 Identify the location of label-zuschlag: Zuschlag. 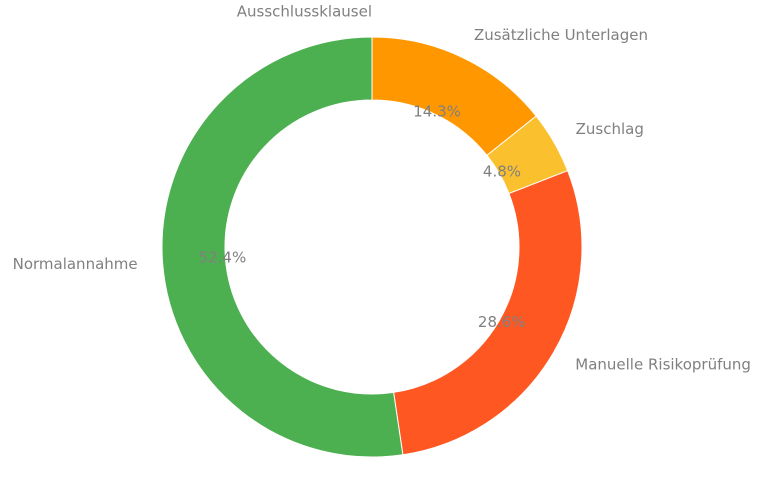
(610, 129).